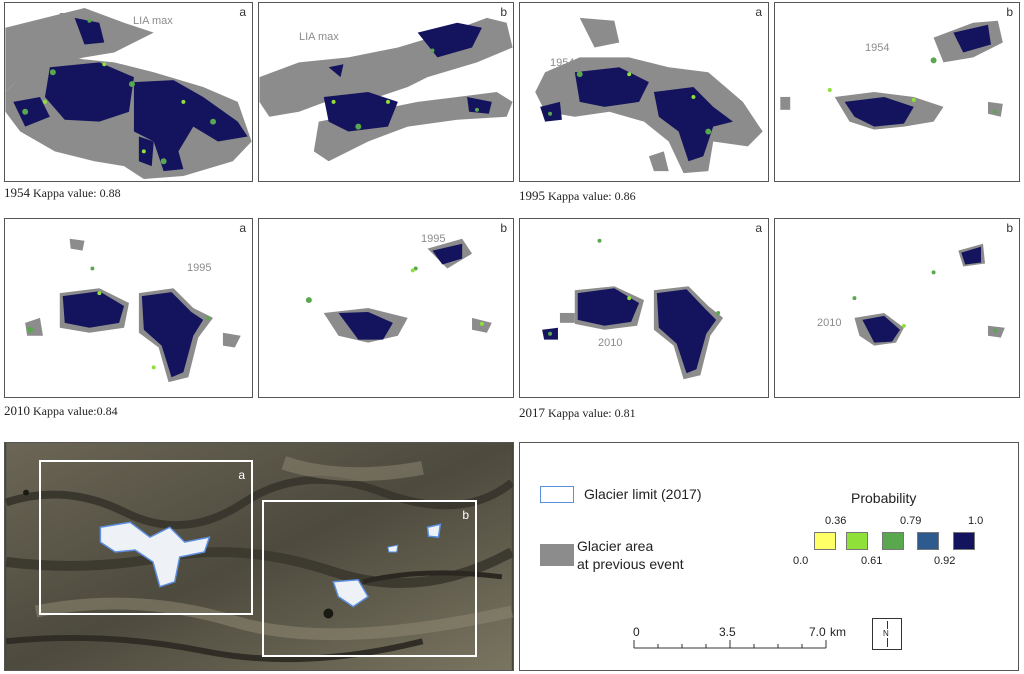 This screenshot has height=674, width=1024. What do you see at coordinates (643, 494) in the screenshot?
I see `glacier-limit-label: Glacier limit (2017)` at bounding box center [643, 494].